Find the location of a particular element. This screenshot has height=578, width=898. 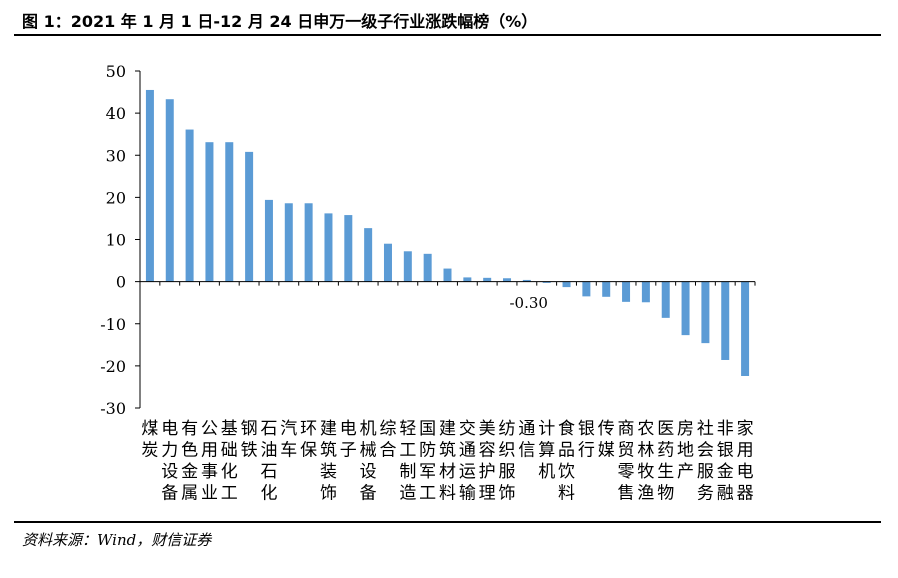

x-tick-label-char: 服 is located at coordinates (507, 472).